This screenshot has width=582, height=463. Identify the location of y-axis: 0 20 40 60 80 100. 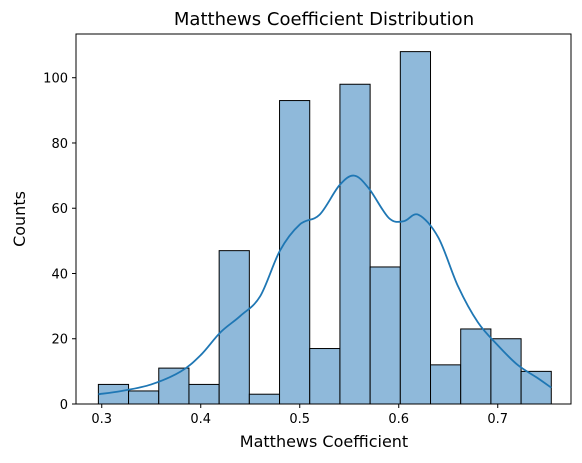
(59, 242).